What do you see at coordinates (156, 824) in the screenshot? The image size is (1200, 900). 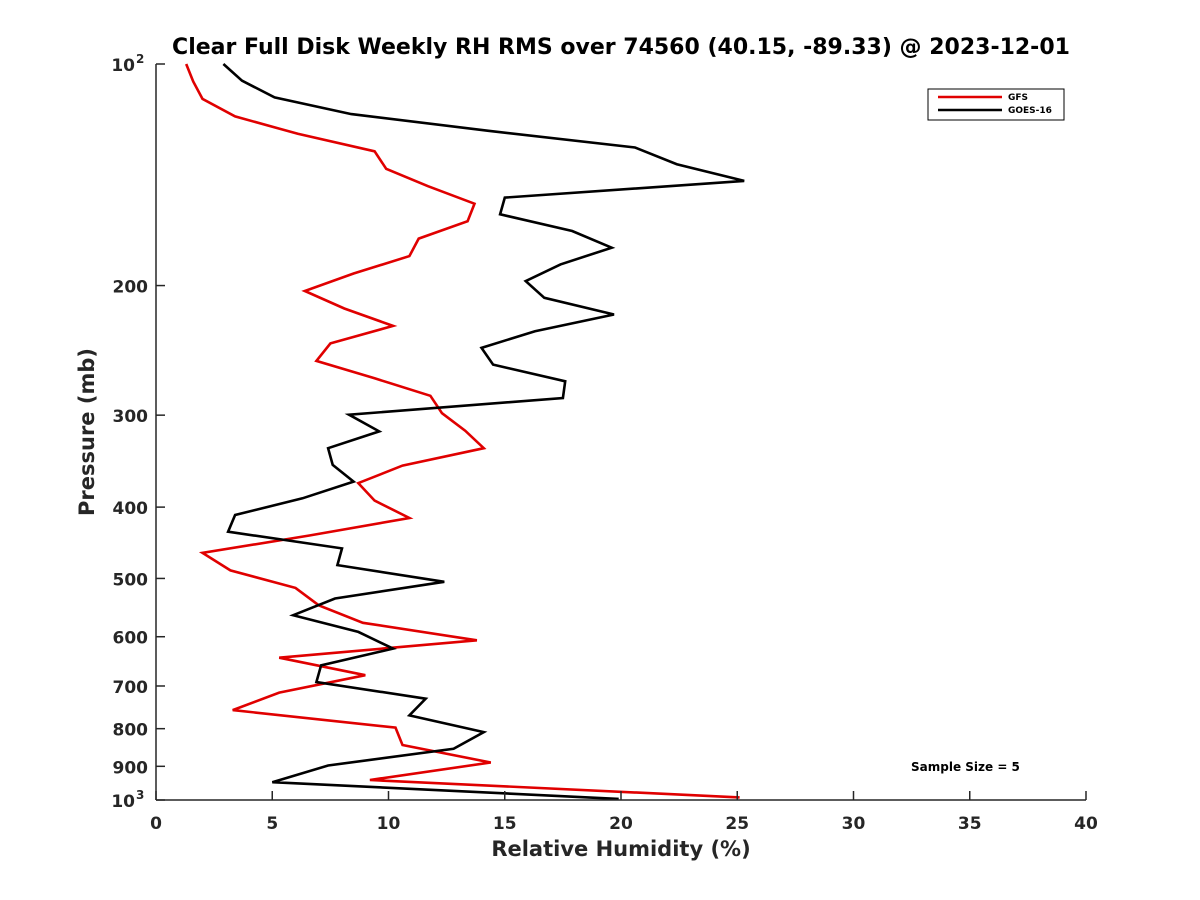 I see `x-tick-label: 0` at bounding box center [156, 824].